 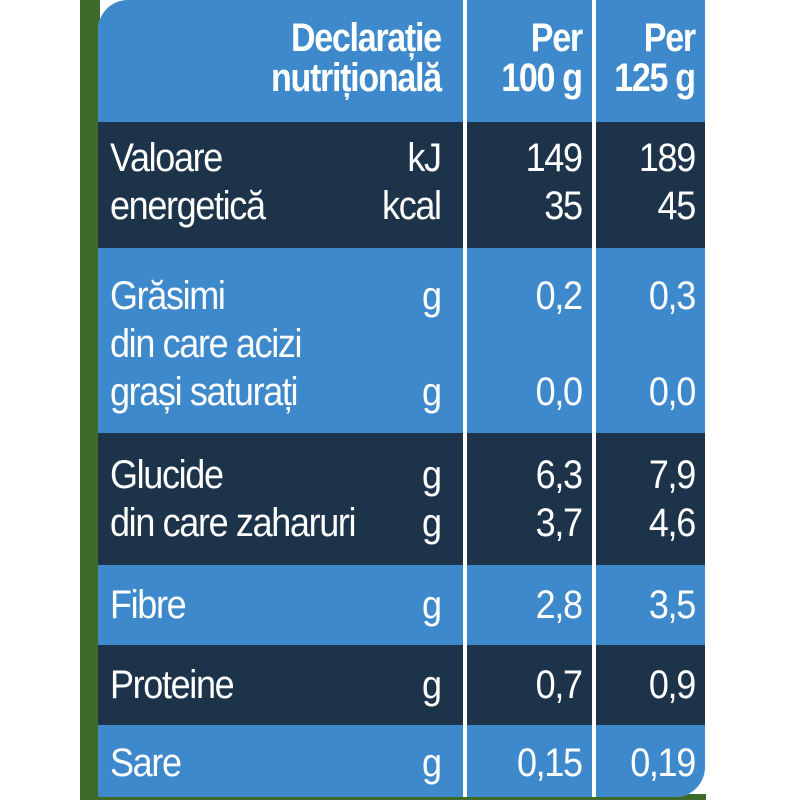 What do you see at coordinates (529, 340) in the screenshot?
I see `table-cell: 0,2 0,0` at bounding box center [529, 340].